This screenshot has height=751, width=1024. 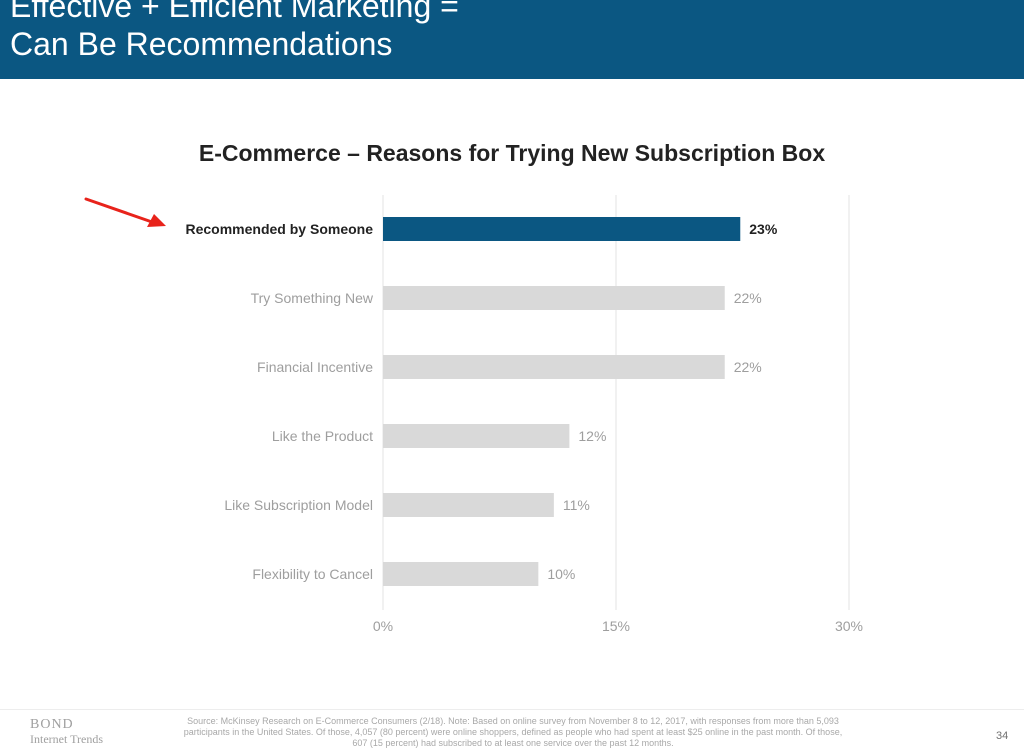 I want to click on slide-title-line-2: Can Be Recommendations, so click(x=201, y=44).